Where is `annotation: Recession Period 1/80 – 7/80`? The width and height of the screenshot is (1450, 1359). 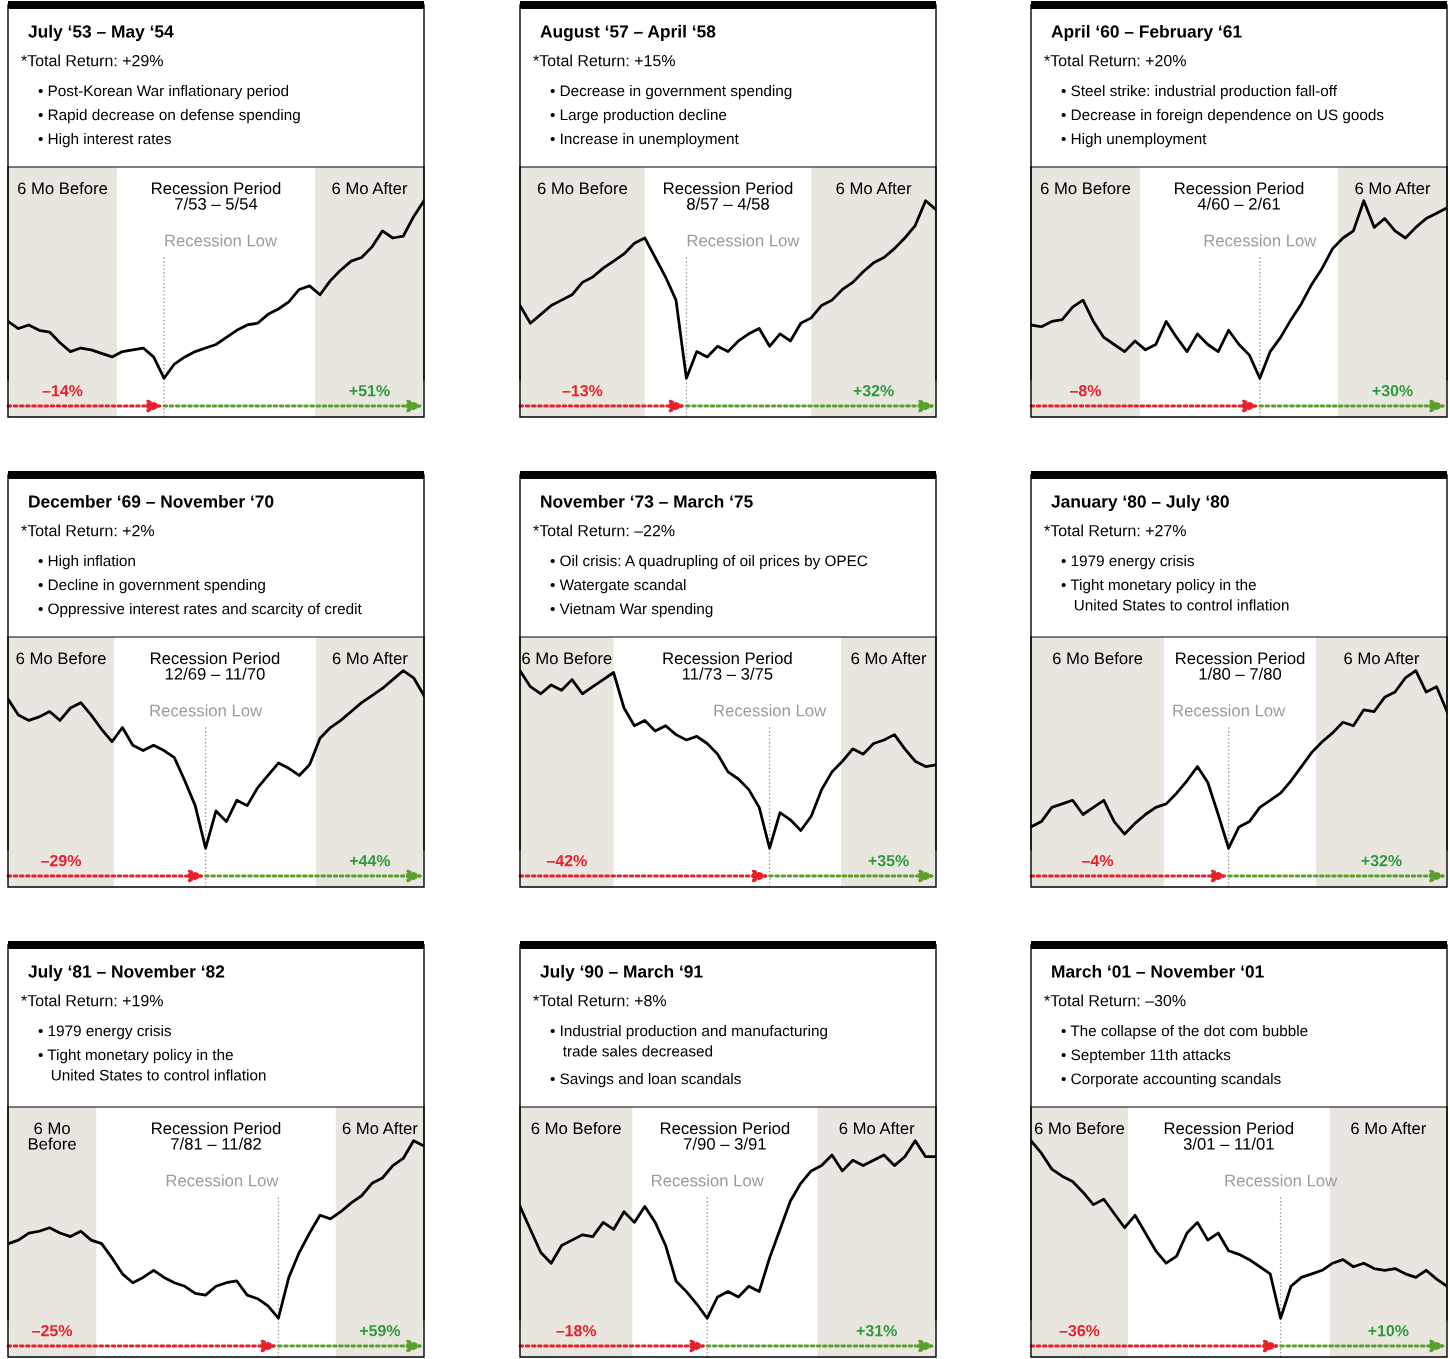
annotation: Recession Period 1/80 – 7/80 is located at coordinates (1240, 666).